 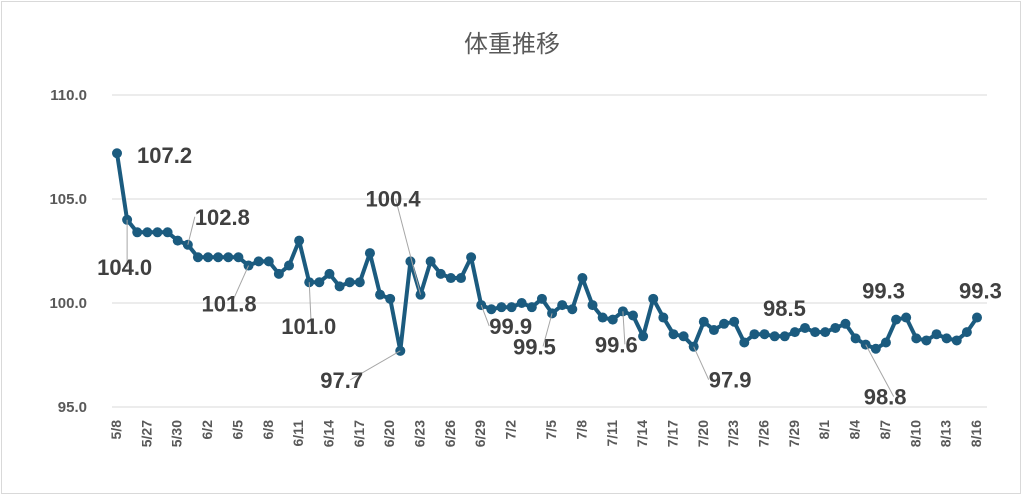 I want to click on x-tick-label: 8/10, so click(x=915, y=433).